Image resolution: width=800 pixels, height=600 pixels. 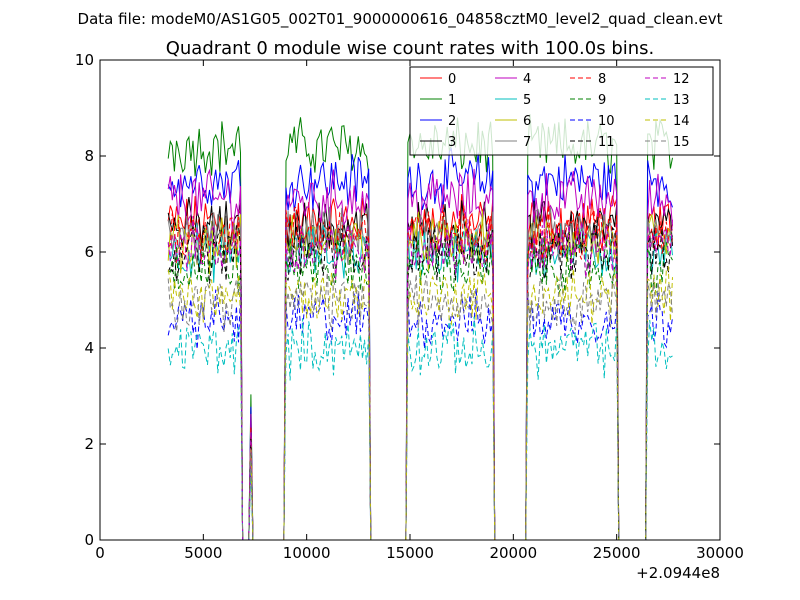 I want to click on x-tick-label: 20000, so click(x=513, y=553).